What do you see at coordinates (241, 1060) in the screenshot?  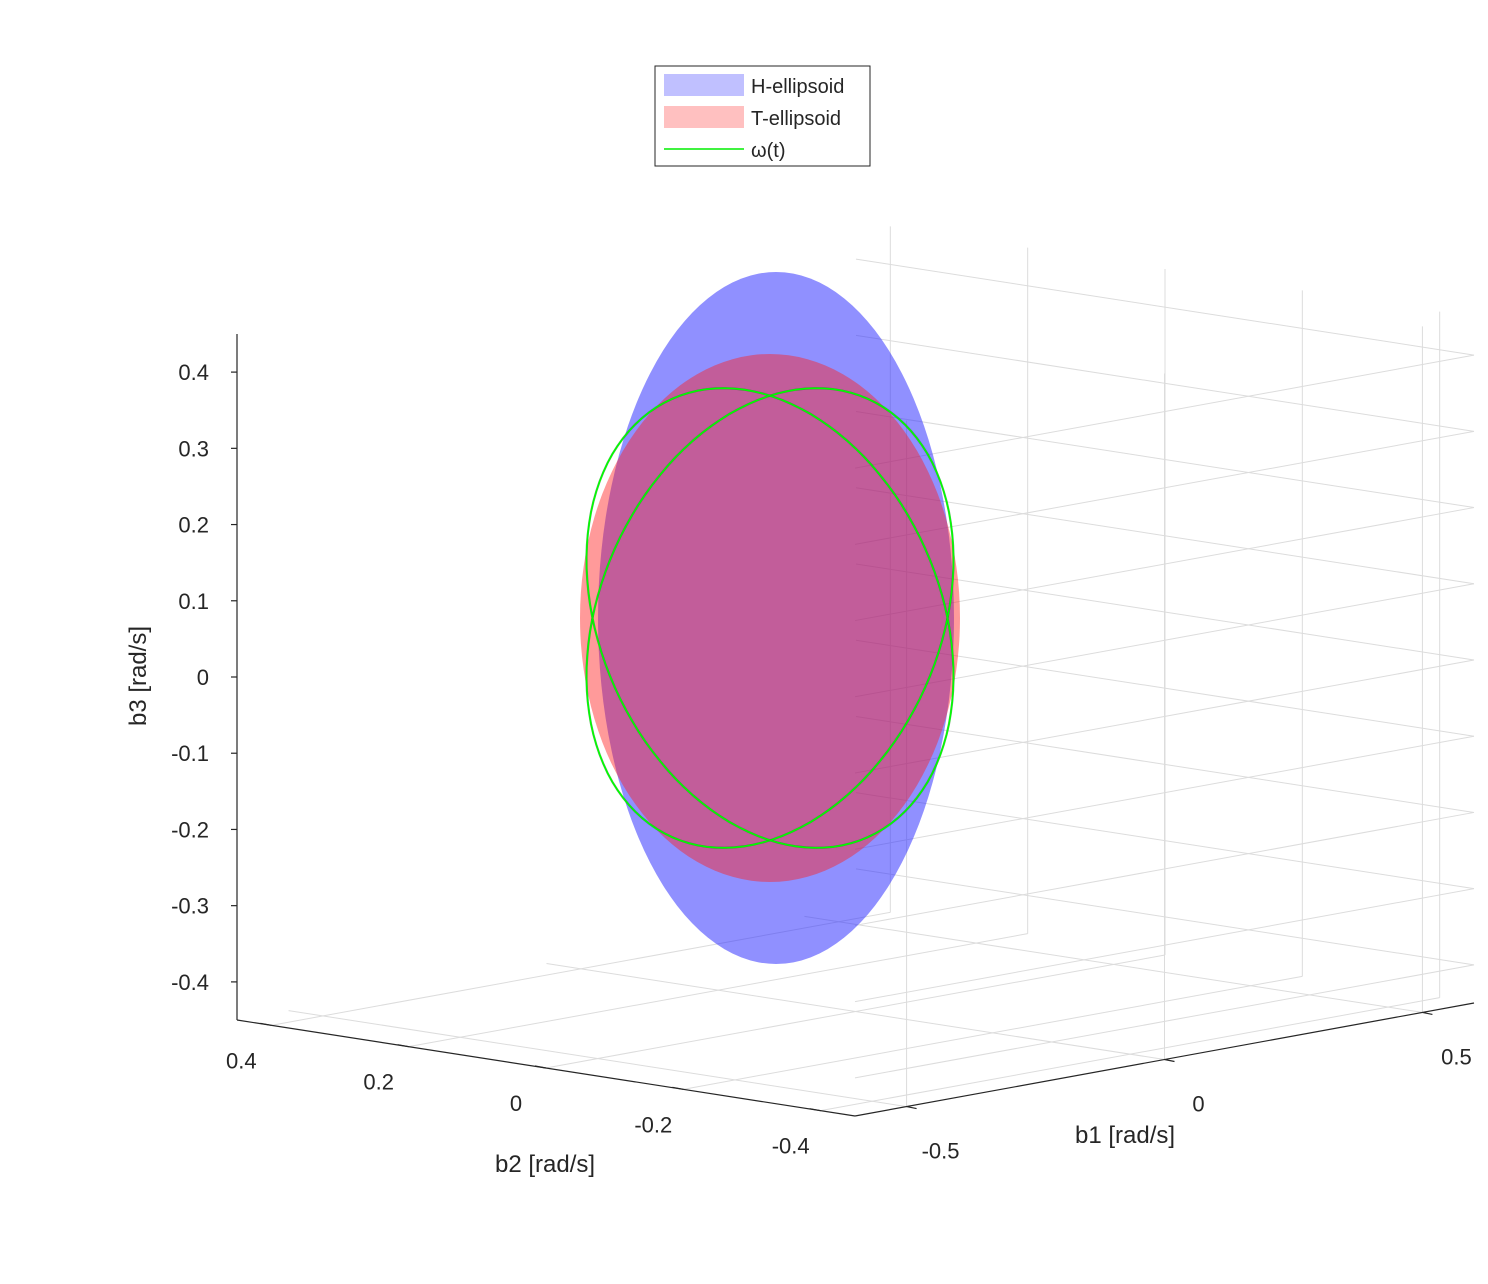 I see `b2-tick-label-0: 0.4` at bounding box center [241, 1060].